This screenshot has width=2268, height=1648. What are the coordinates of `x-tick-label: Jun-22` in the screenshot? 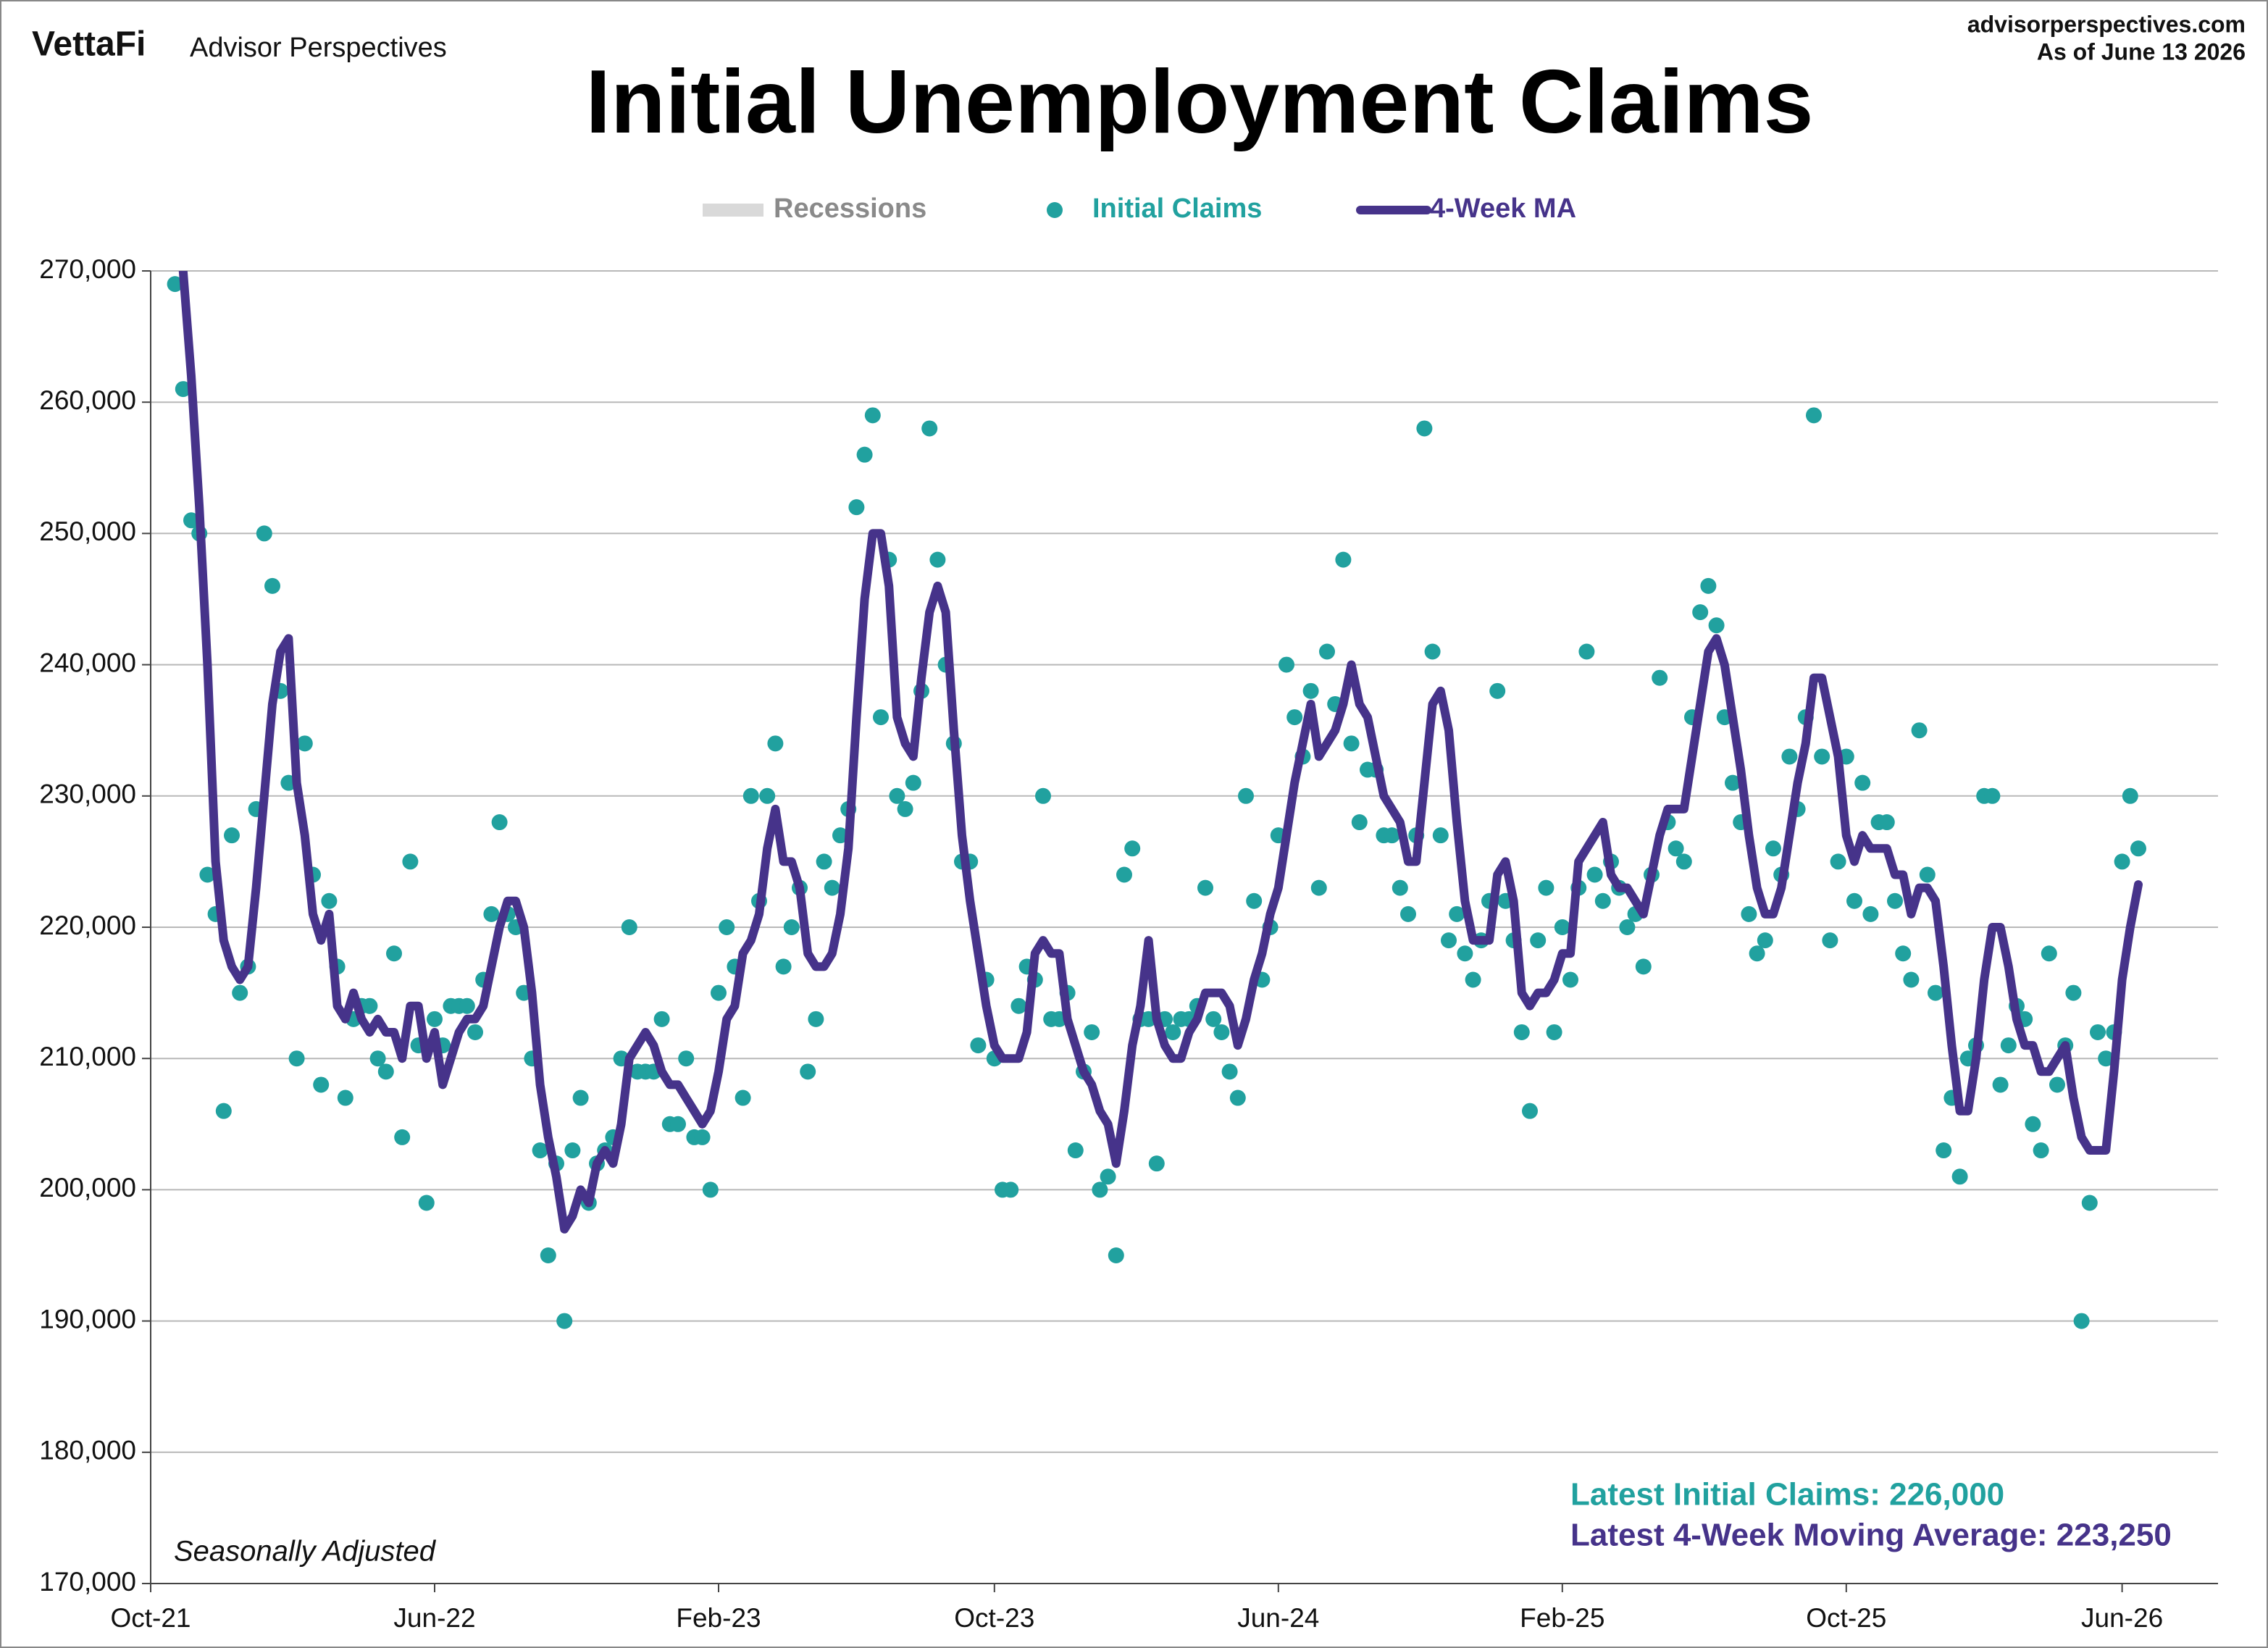 It's located at (434, 1618).